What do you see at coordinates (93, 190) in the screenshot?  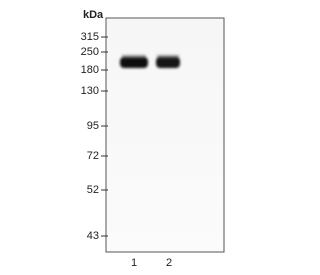 I see `marker-label: 52` at bounding box center [93, 190].